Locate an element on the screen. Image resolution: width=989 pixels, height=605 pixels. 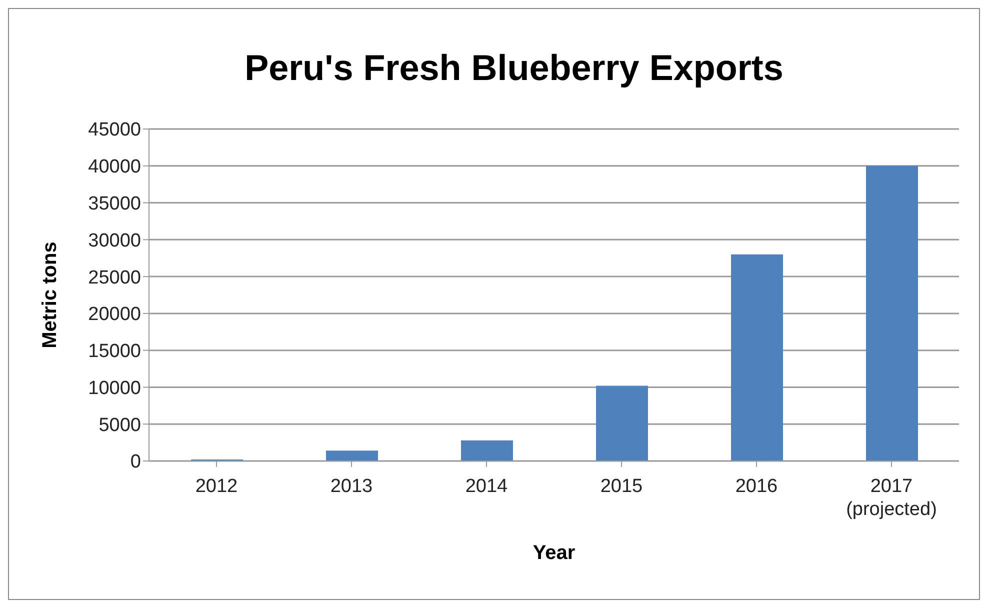
y-tick-label: 35000 is located at coordinates (114, 204).